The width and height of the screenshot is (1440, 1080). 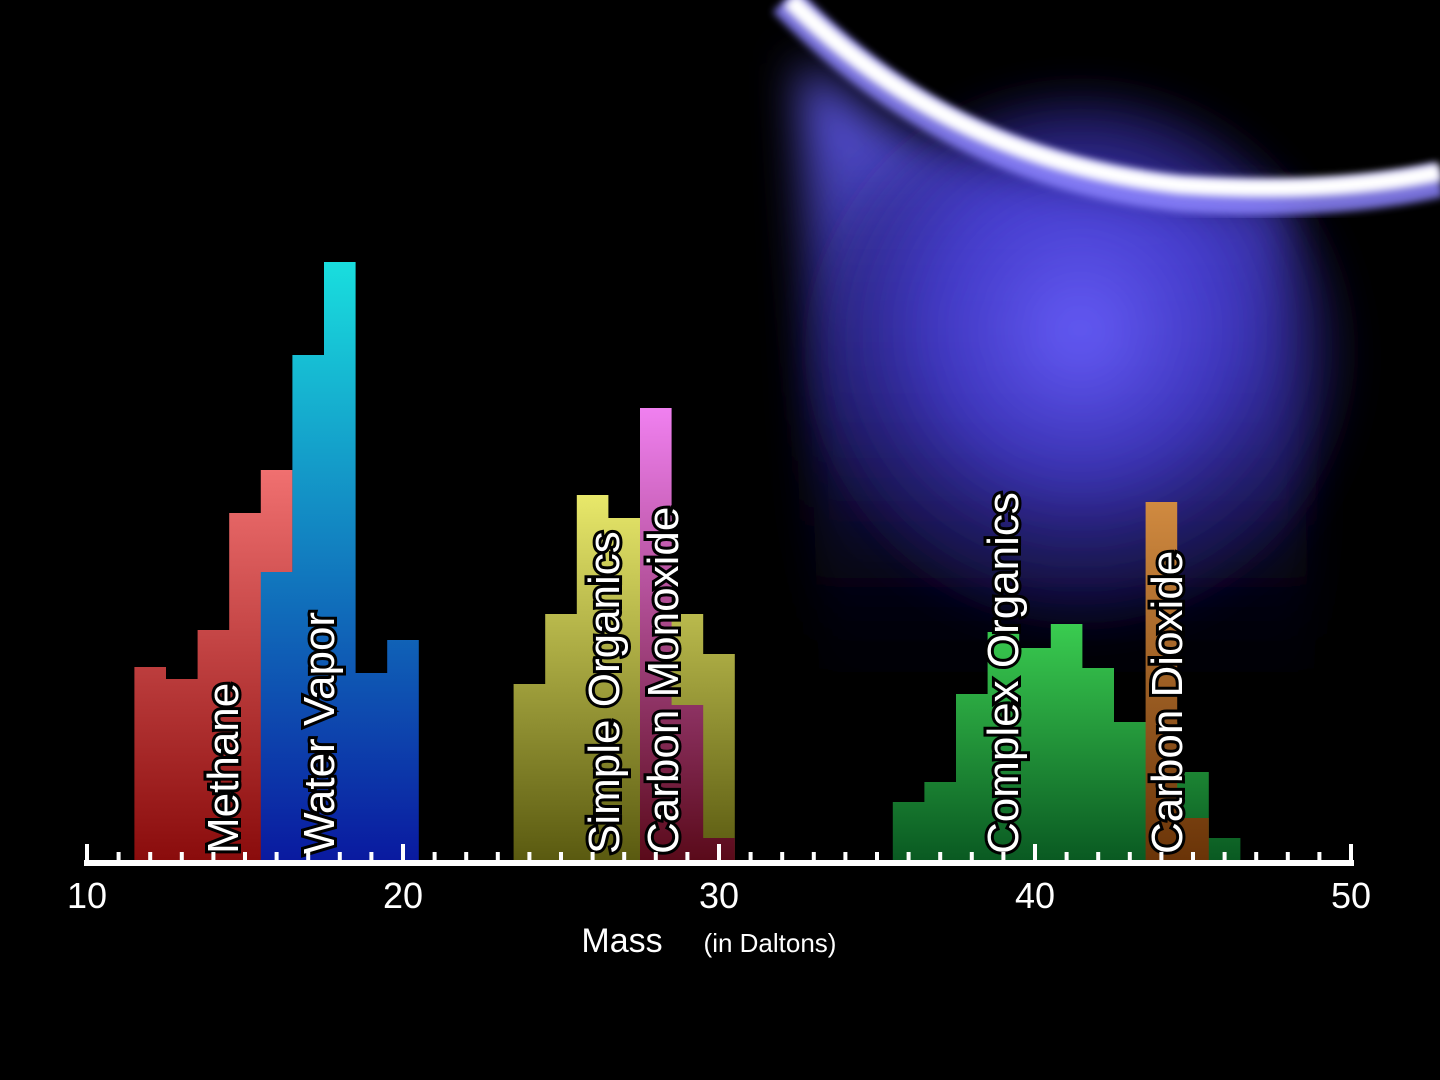 I want to click on x-tick-label: 30, so click(x=719, y=895).